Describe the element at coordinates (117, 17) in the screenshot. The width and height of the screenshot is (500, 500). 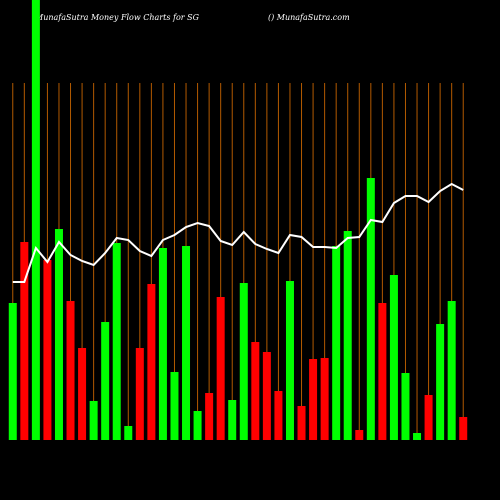
I see `chart-title: MunafaSutra Money Flow Charts for SG` at that location.